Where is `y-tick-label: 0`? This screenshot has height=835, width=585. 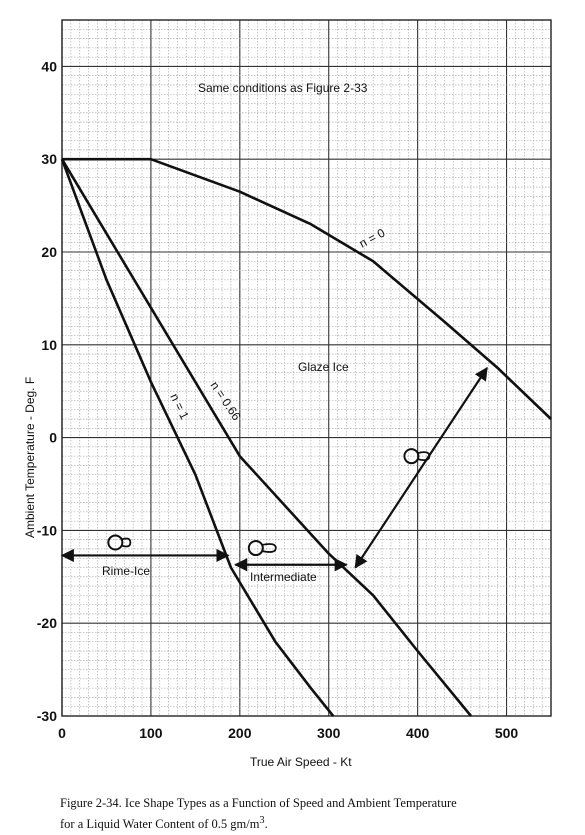
y-tick-label: 0 is located at coordinates (53, 438).